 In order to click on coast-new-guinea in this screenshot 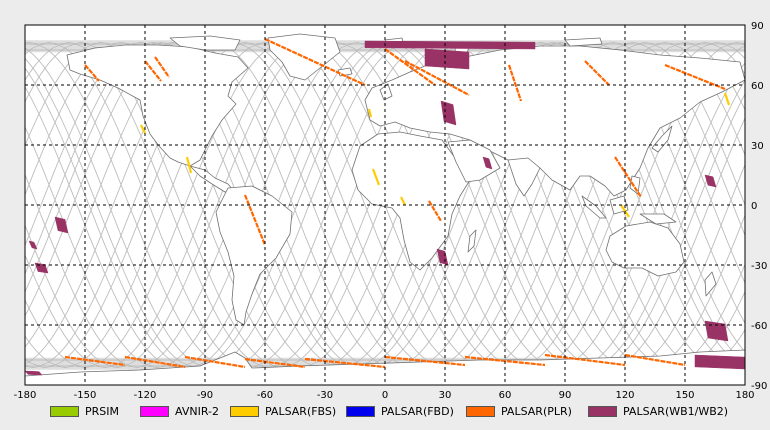, I will do `click(658, 219)`.